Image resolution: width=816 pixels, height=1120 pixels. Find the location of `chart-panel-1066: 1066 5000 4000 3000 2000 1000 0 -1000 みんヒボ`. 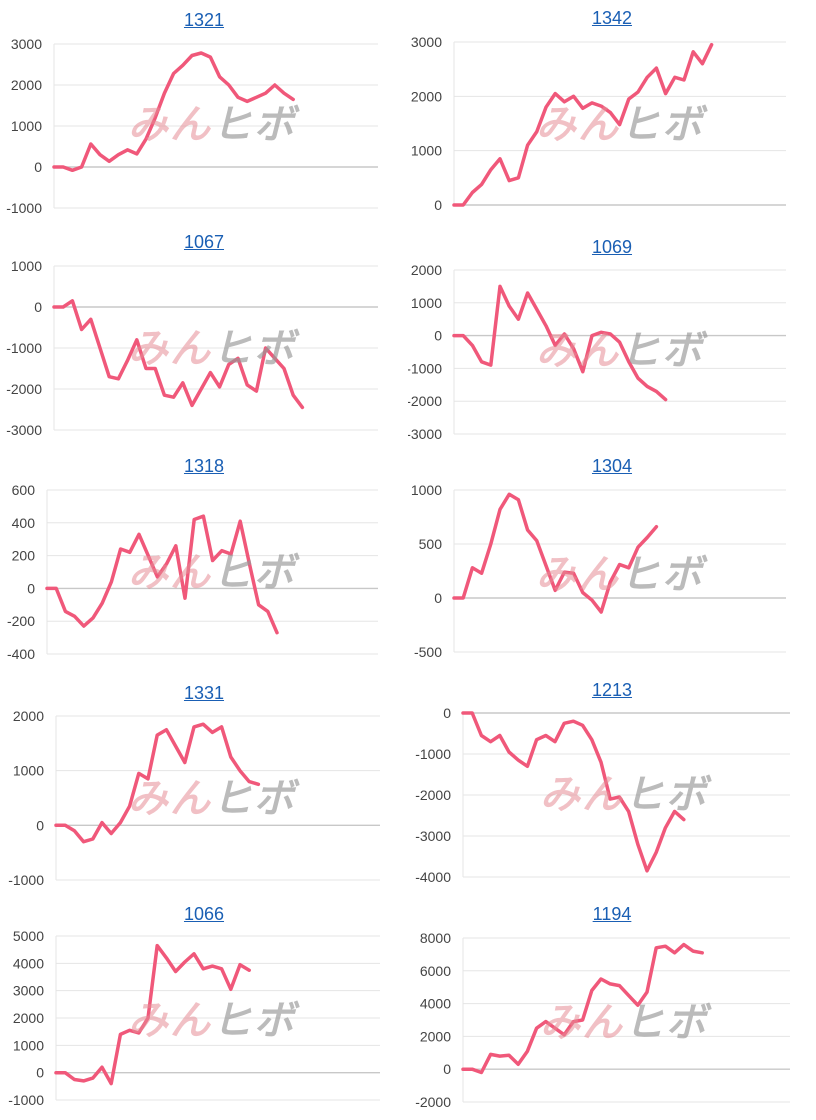

chart-panel-1066: 1066 5000 4000 3000 2000 1000 0 -1000 みんヒボ is located at coordinates (204, 1008).